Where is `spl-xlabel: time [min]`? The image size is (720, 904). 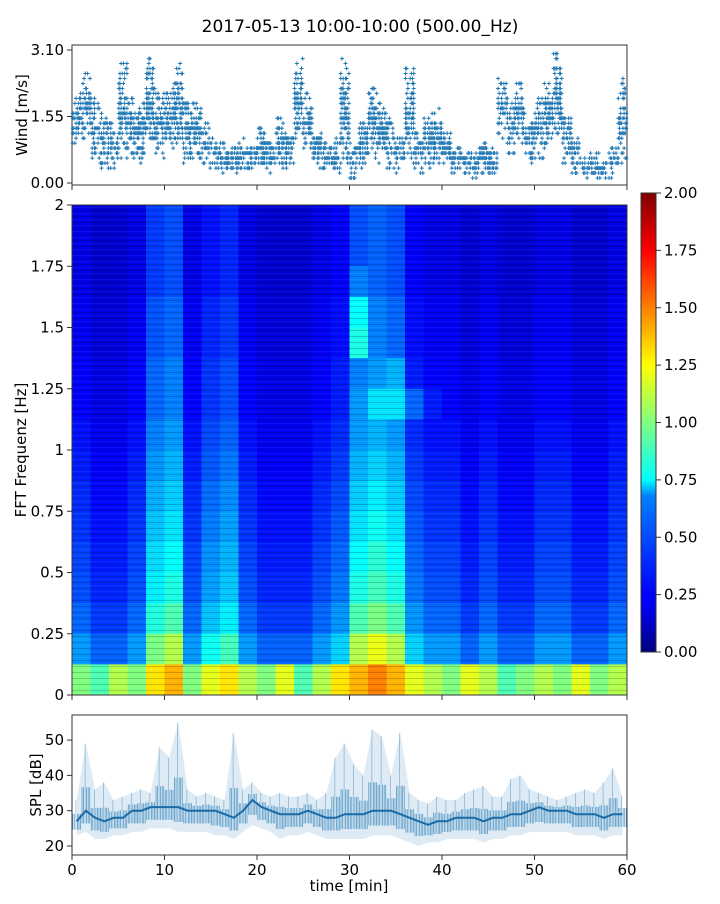 spl-xlabel: time [min] is located at coordinates (349, 886).